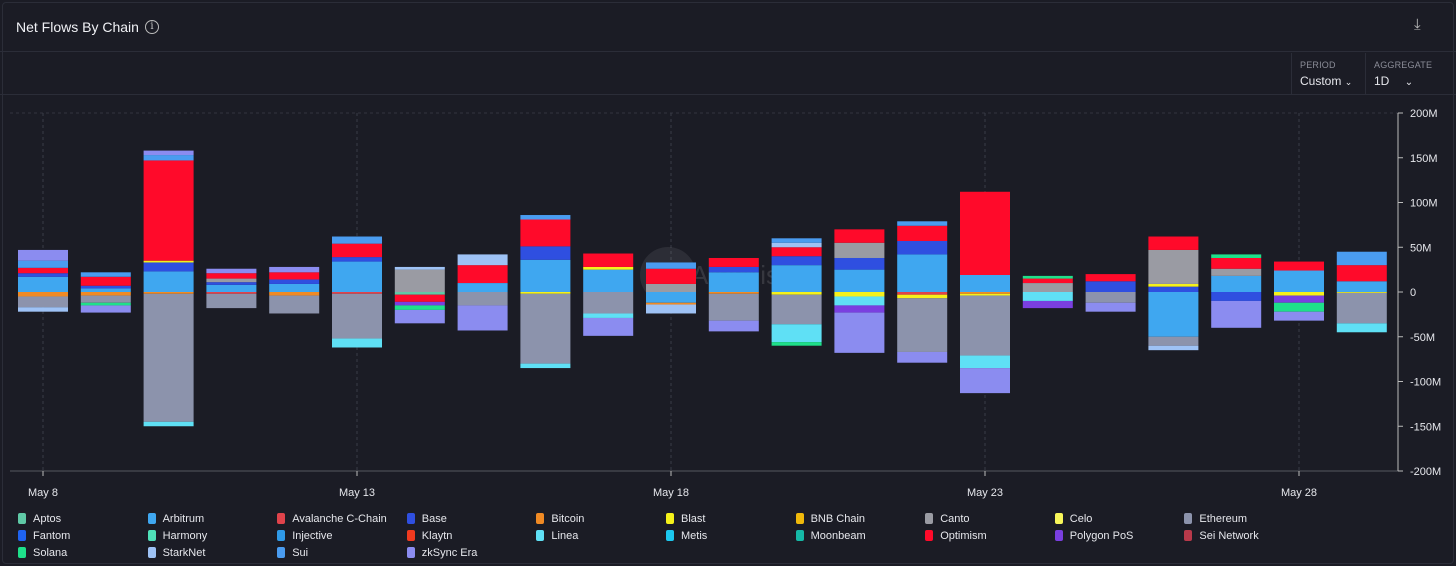 The width and height of the screenshot is (1456, 566). What do you see at coordinates (43, 493) in the screenshot?
I see `x-tick-label: May 8` at bounding box center [43, 493].